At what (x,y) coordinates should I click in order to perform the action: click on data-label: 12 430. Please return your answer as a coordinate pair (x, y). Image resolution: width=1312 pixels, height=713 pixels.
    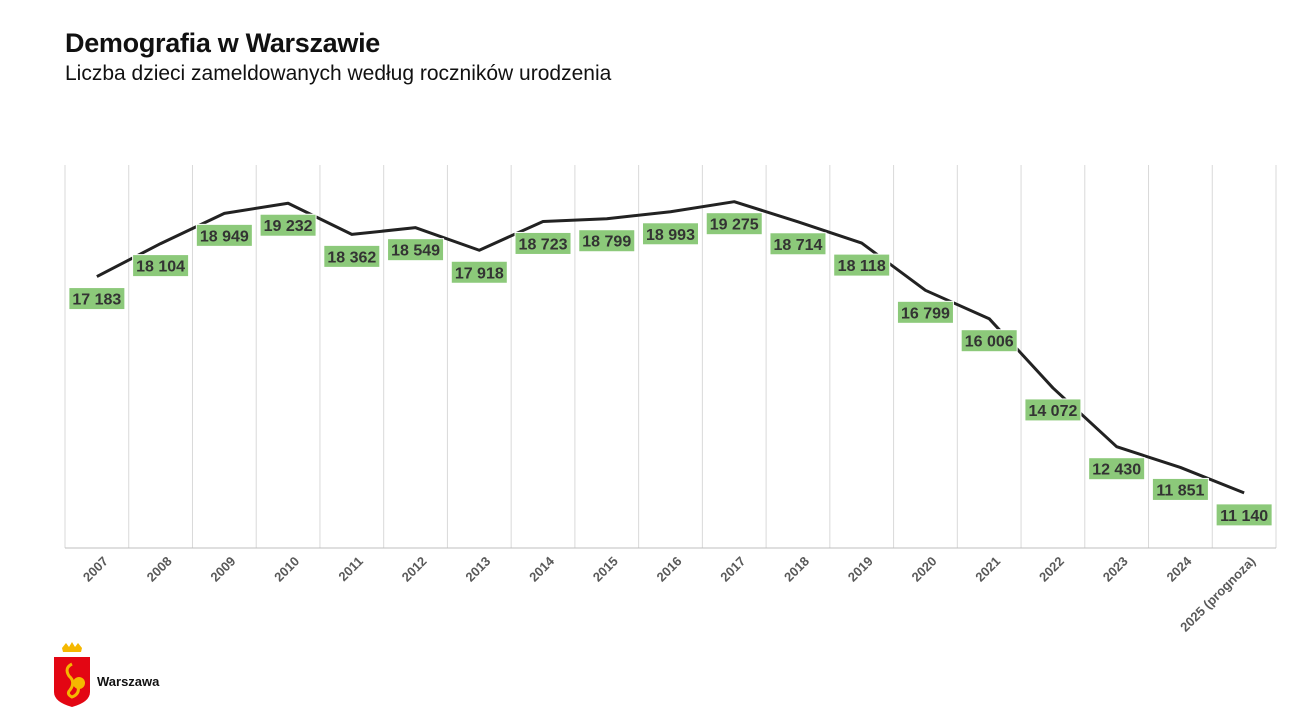
    Looking at the image, I should click on (1117, 469).